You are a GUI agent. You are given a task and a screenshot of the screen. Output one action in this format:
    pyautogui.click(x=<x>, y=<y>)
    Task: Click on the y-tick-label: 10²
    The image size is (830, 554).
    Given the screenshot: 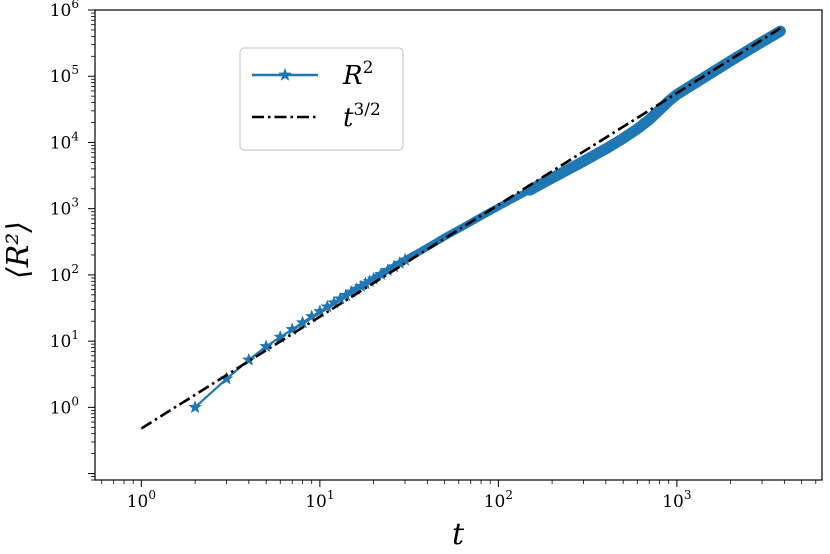 What is the action you would take?
    pyautogui.click(x=64, y=274)
    